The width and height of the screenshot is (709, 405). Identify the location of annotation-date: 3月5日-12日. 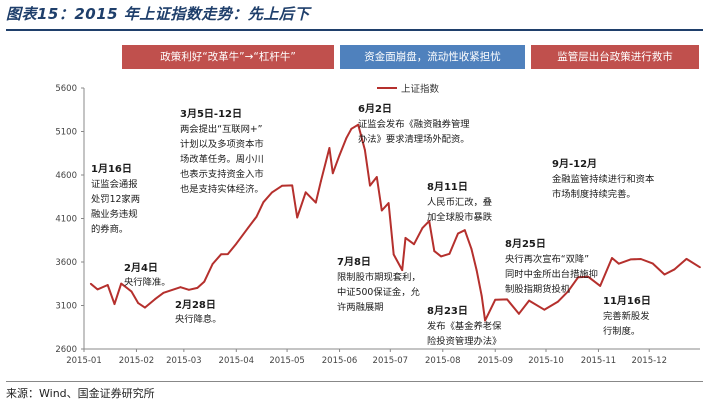
(211, 114).